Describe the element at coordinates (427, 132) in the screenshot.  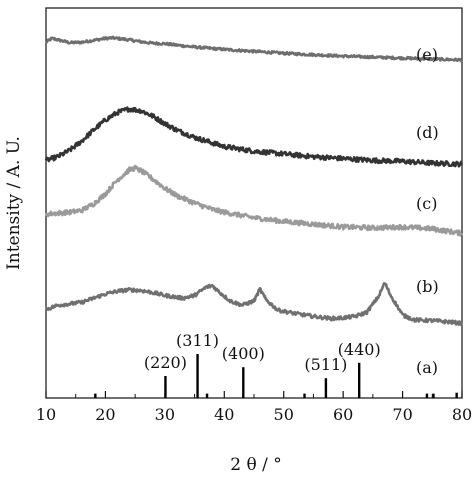
I see `series-label: (d)` at that location.